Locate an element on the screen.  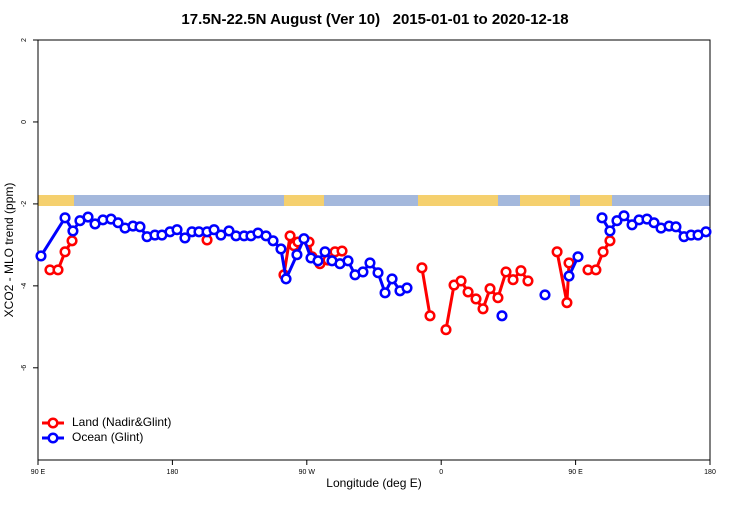
y-tick-label: 0 is located at coordinates (24, 122).